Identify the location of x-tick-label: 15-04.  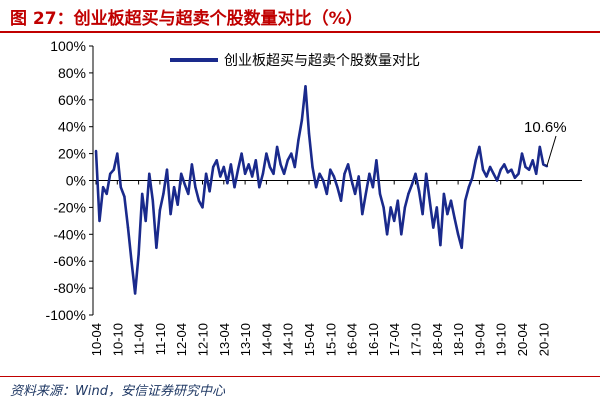
(309, 339).